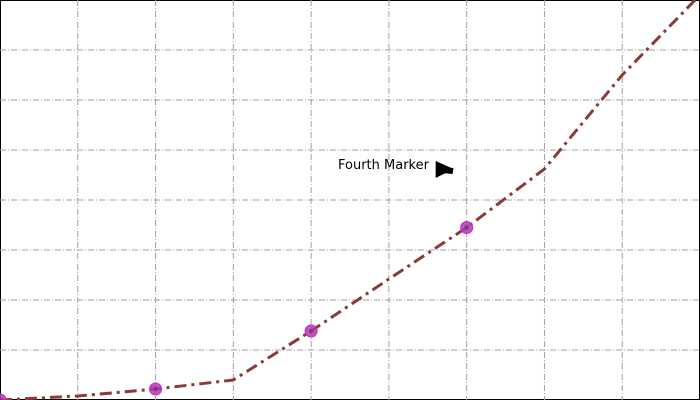 This screenshot has width=700, height=400. I want to click on annotation-layer: Fourth Marker, so click(396, 168).